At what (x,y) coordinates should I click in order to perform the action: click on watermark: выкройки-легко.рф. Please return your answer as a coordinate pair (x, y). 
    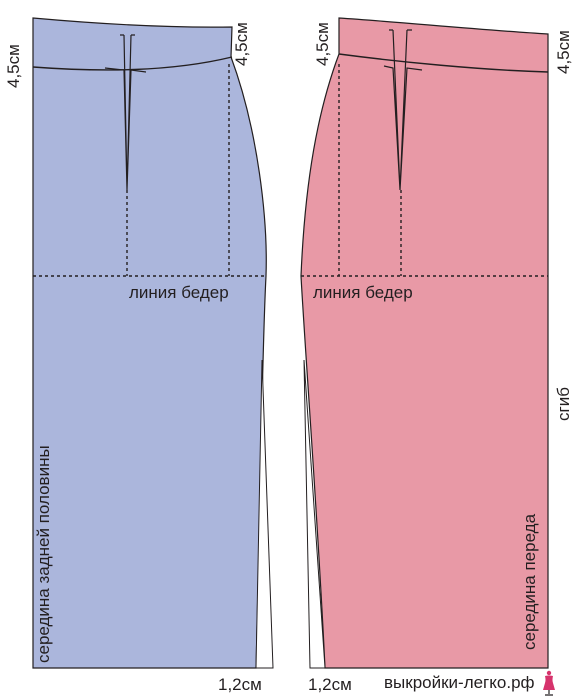
    Looking at the image, I should click on (470, 683).